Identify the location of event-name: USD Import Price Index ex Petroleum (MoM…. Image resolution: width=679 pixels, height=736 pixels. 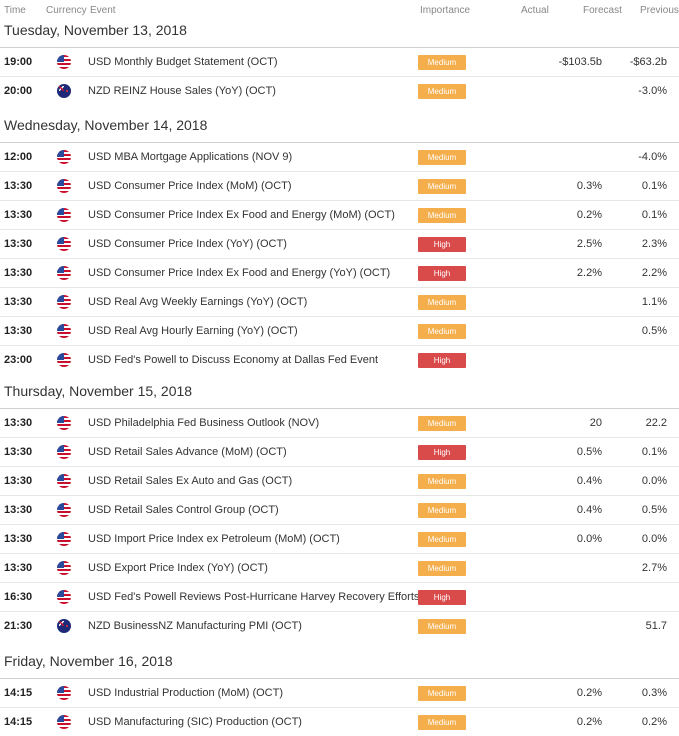
(214, 539).